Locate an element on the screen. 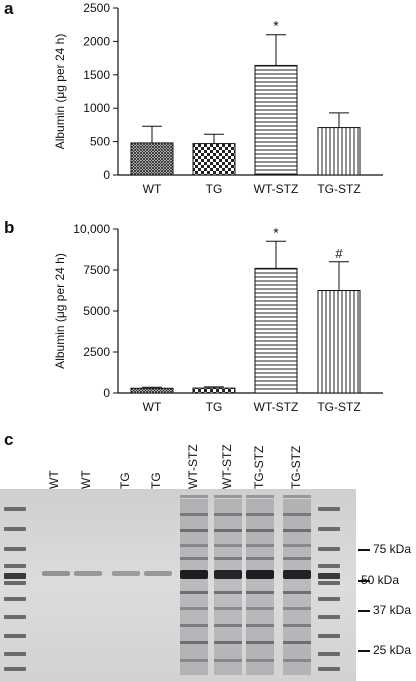 The height and width of the screenshot is (681, 416). y-tick-label: 2500 is located at coordinates (96, 352).